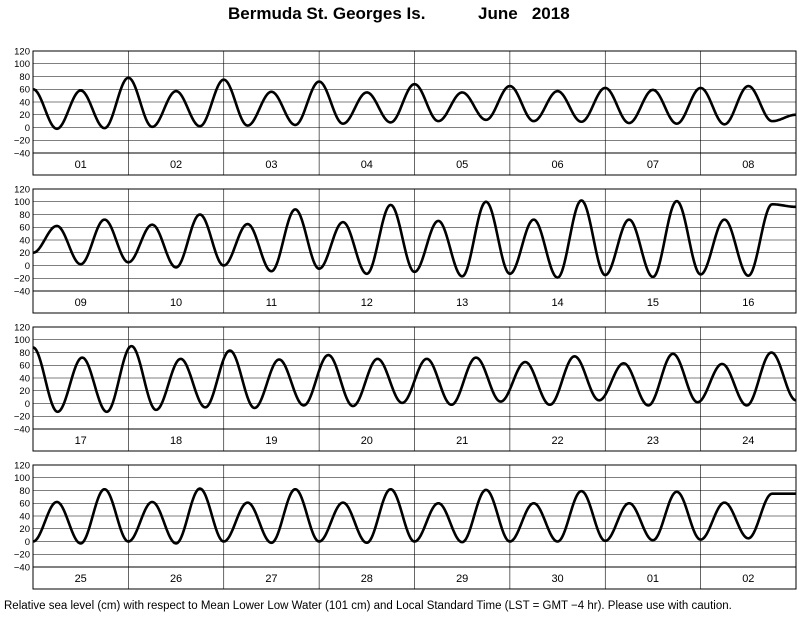 This screenshot has width=800, height=618. Describe the element at coordinates (653, 165) in the screenshot. I see `day-label: 07` at that location.